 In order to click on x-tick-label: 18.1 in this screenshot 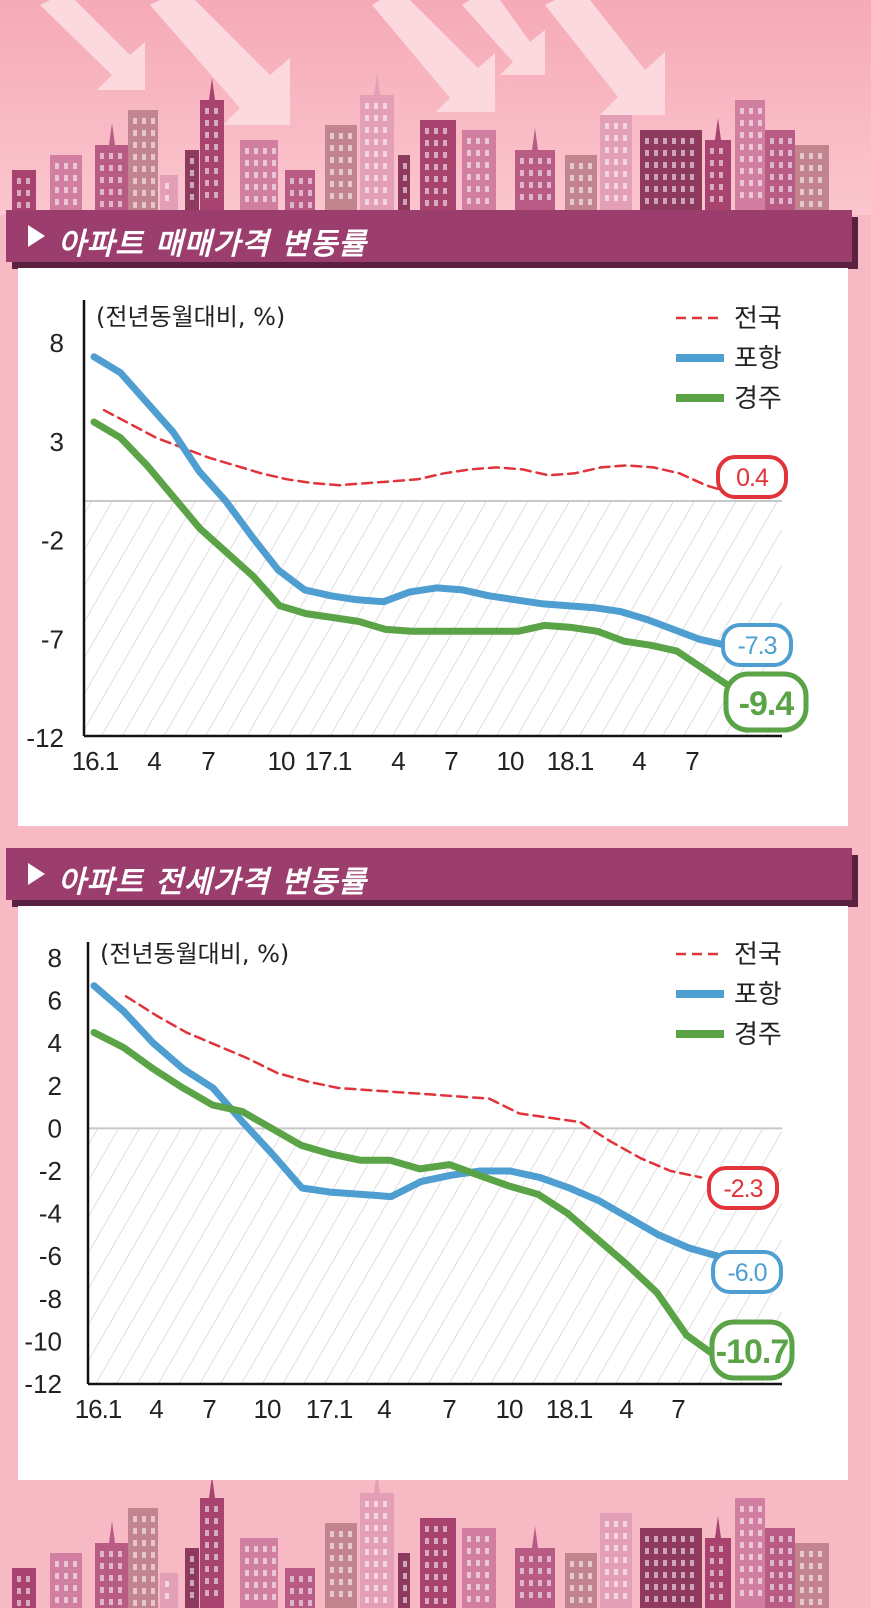, I will do `click(569, 1409)`.